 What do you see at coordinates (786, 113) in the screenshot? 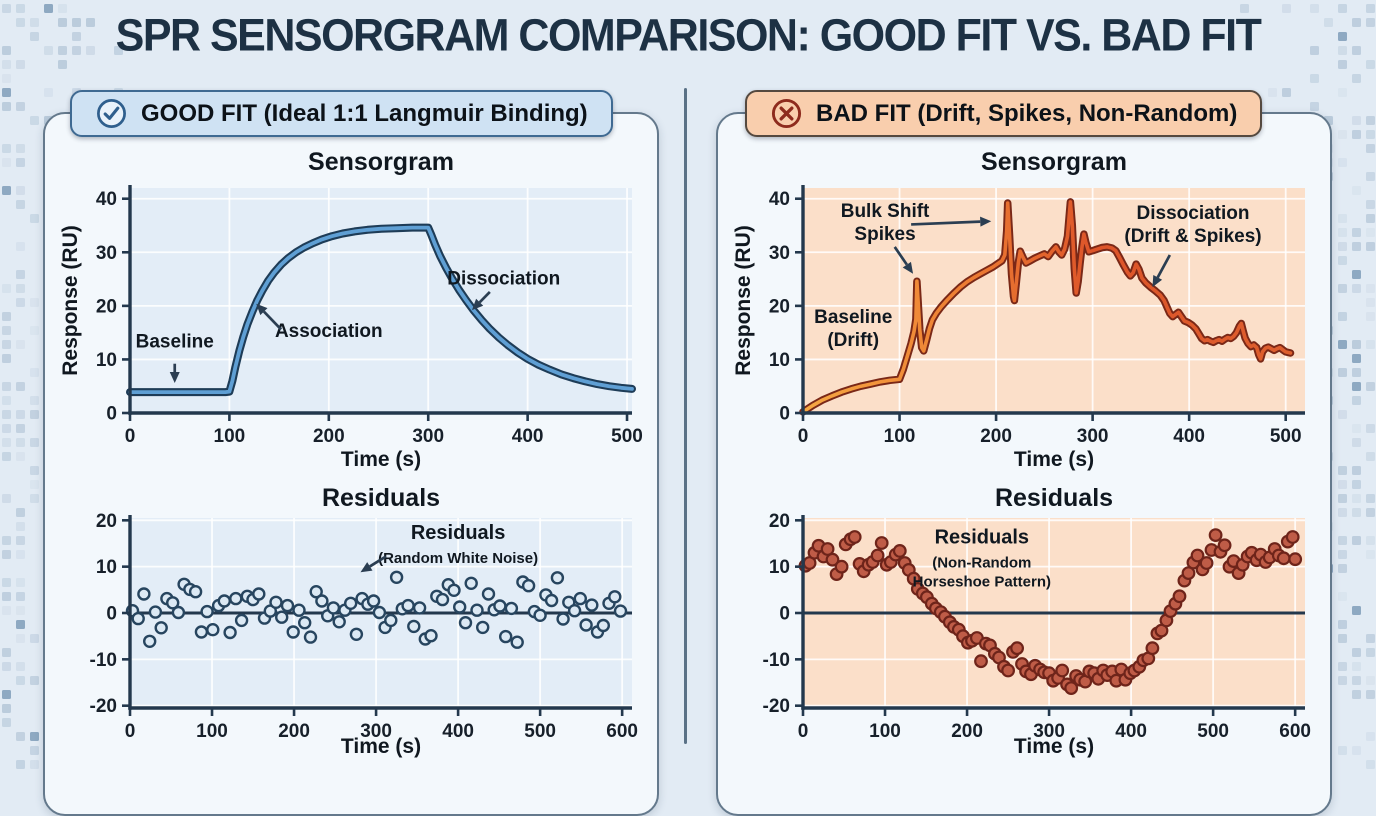
I see `x-circle-icon` at bounding box center [786, 113].